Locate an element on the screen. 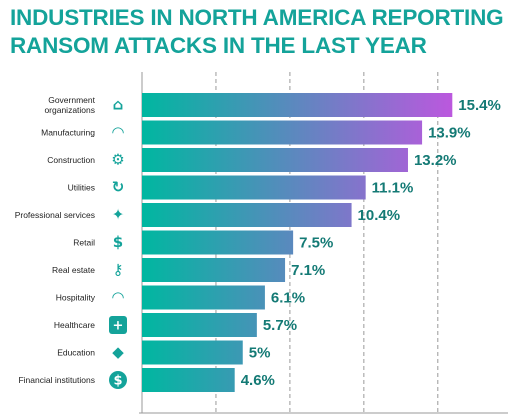 The height and width of the screenshot is (417, 512). value-label: 7.5% is located at coordinates (316, 243).